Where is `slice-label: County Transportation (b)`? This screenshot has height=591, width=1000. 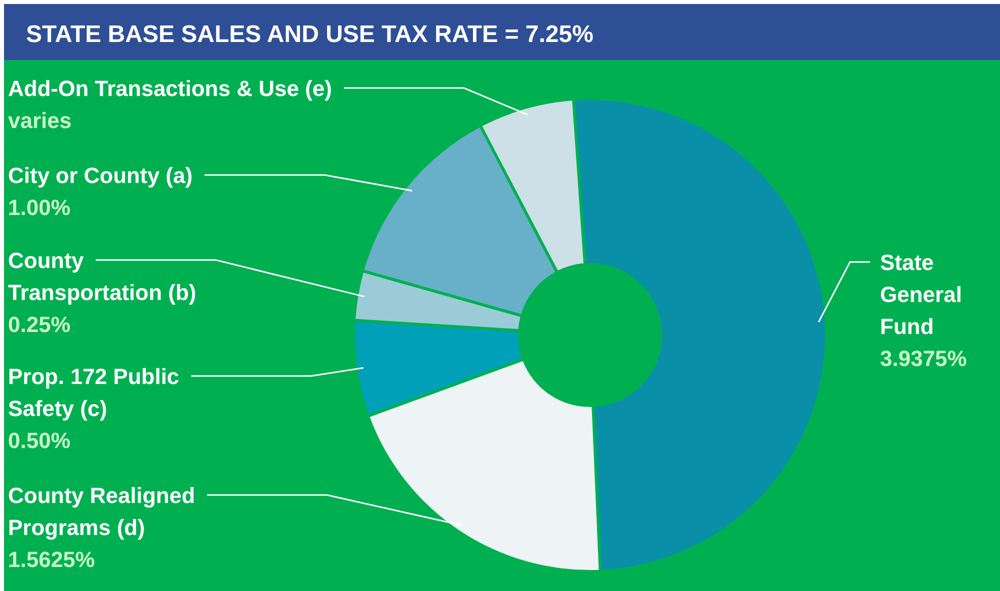 slice-label: County Transportation (b) is located at coordinates (102, 276).